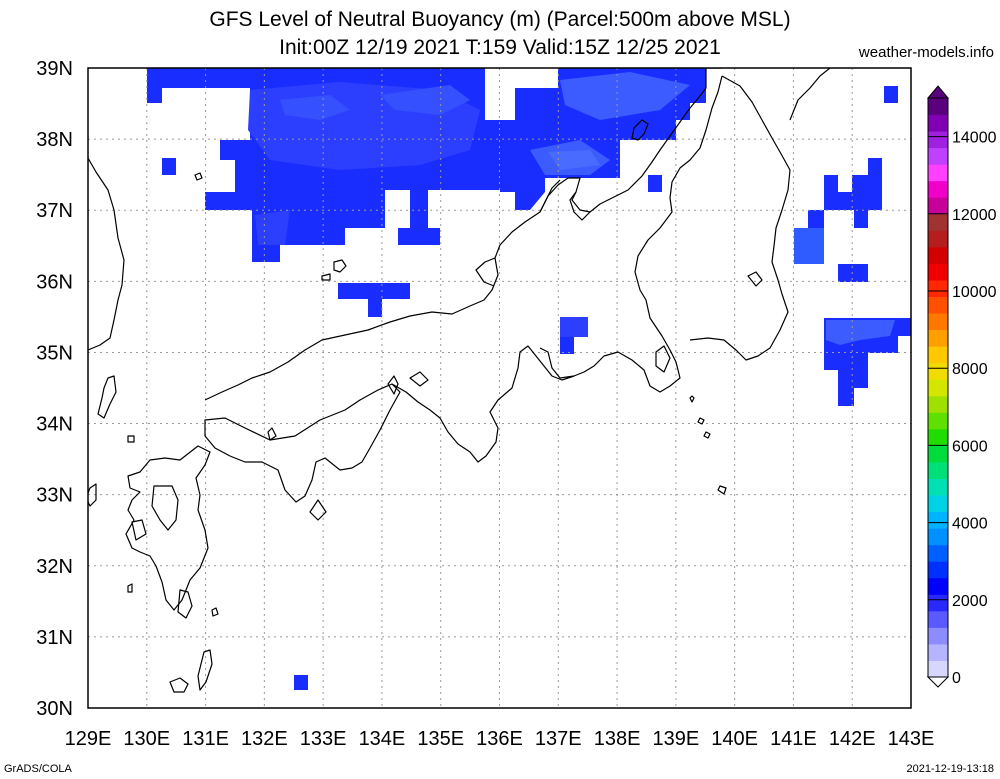  What do you see at coordinates (793, 739) in the screenshot?
I see `lon-tick-label: 141E` at bounding box center [793, 739].